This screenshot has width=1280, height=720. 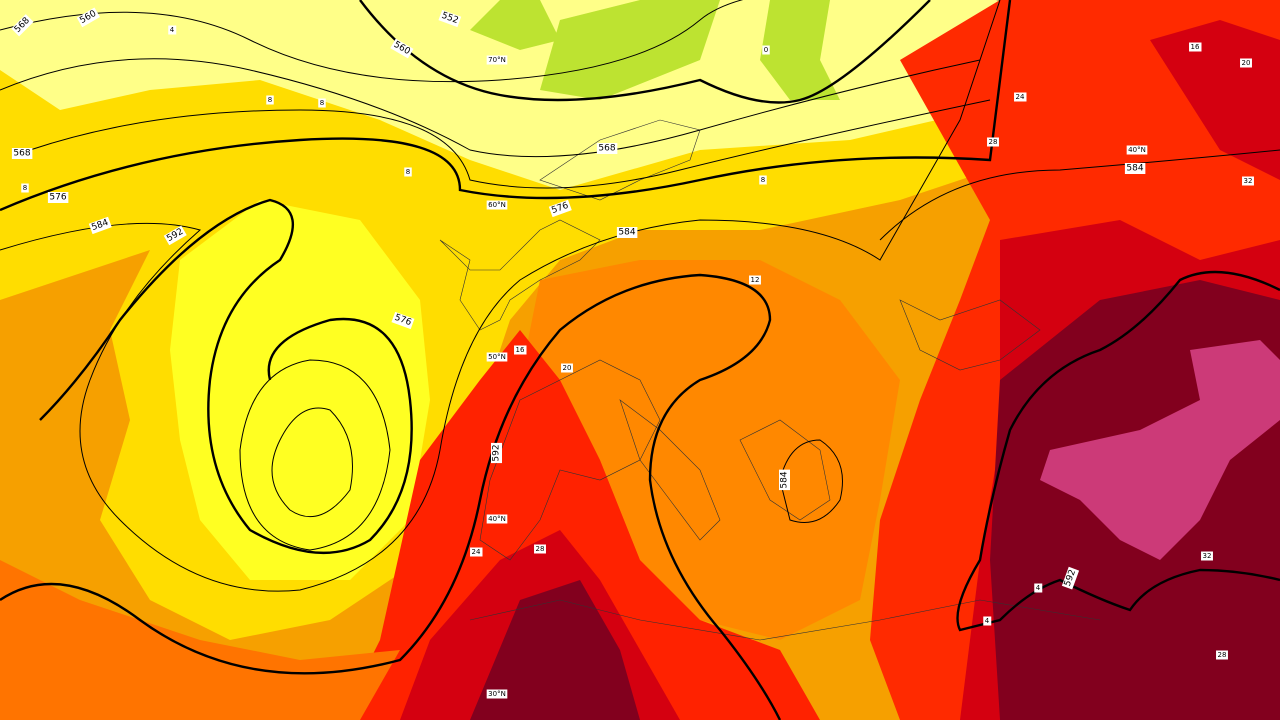 I want to click on latitude-label-text: 70°N, so click(x=497, y=60).